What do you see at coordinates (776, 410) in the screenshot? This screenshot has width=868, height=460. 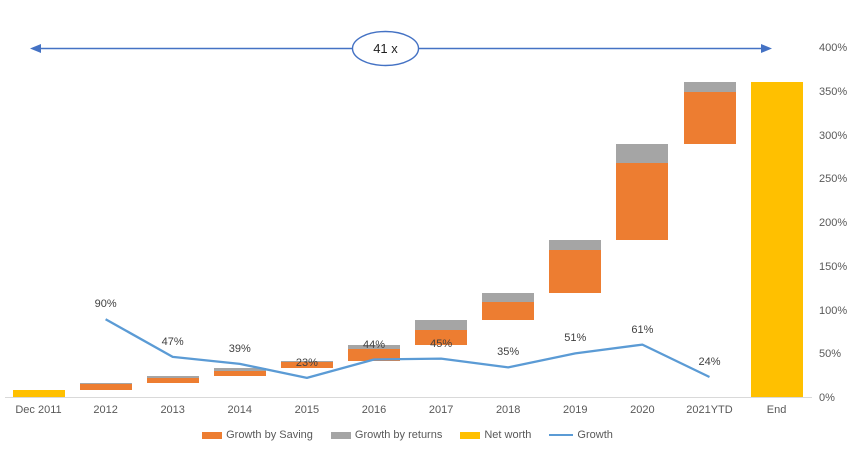 I see `x-axis-label-end: End` at bounding box center [776, 410].